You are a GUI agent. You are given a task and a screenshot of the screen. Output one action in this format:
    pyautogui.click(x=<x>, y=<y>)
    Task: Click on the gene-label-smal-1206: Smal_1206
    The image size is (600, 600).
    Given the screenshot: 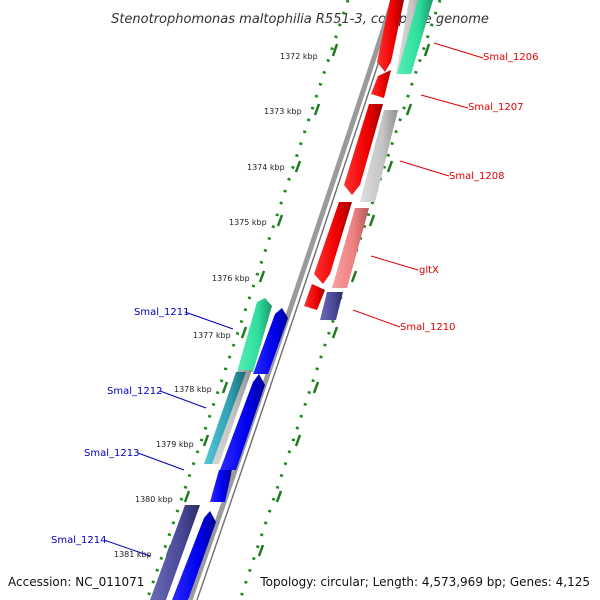 What is the action you would take?
    pyautogui.click(x=510, y=57)
    